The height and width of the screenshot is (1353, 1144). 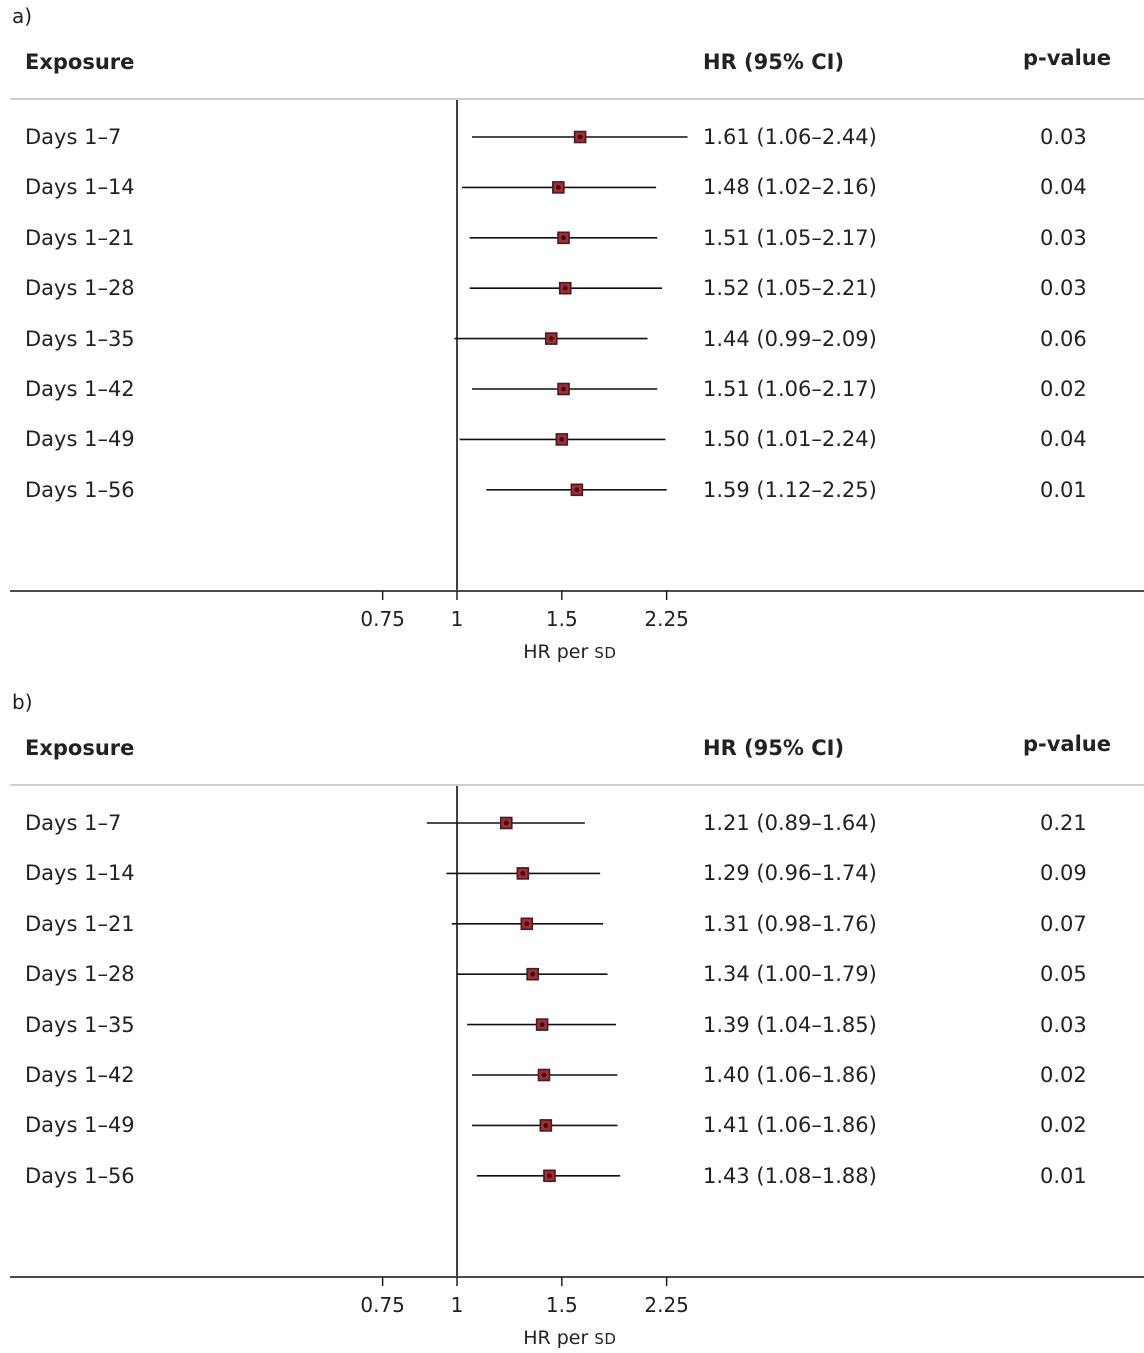 I want to click on p-value: 0.09, so click(x=1063, y=873).